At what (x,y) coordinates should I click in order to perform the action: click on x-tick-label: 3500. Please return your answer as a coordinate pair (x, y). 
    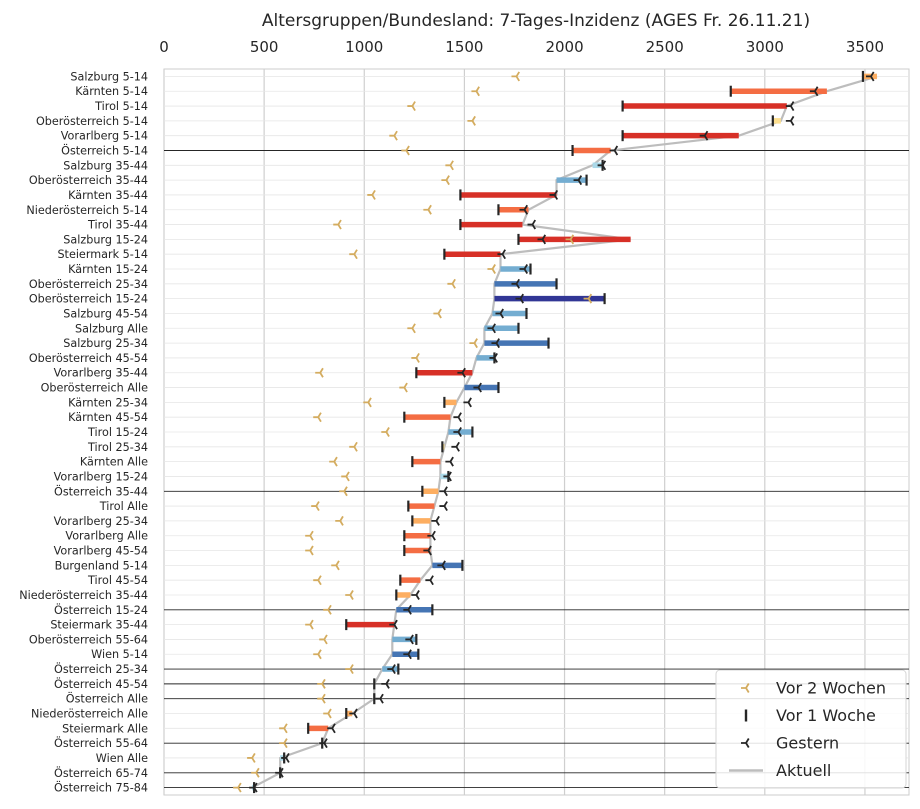
    Looking at the image, I should click on (865, 47).